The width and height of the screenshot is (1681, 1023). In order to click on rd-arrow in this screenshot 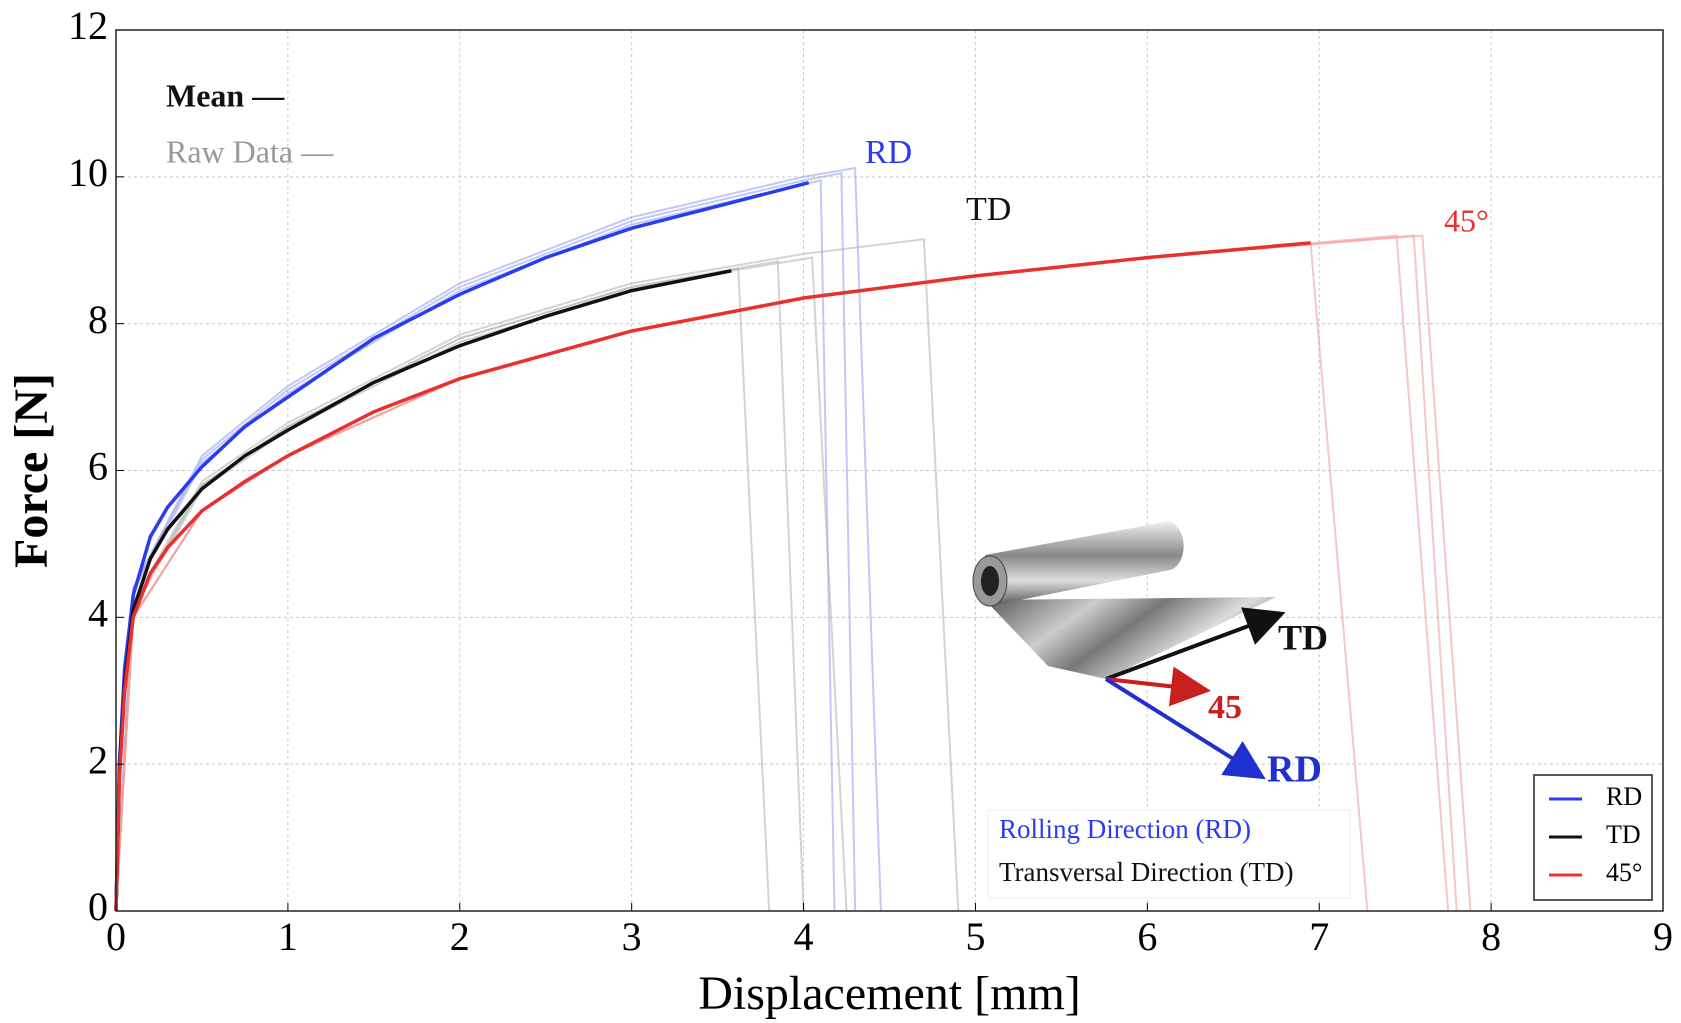, I will do `click(1185, 728)`.